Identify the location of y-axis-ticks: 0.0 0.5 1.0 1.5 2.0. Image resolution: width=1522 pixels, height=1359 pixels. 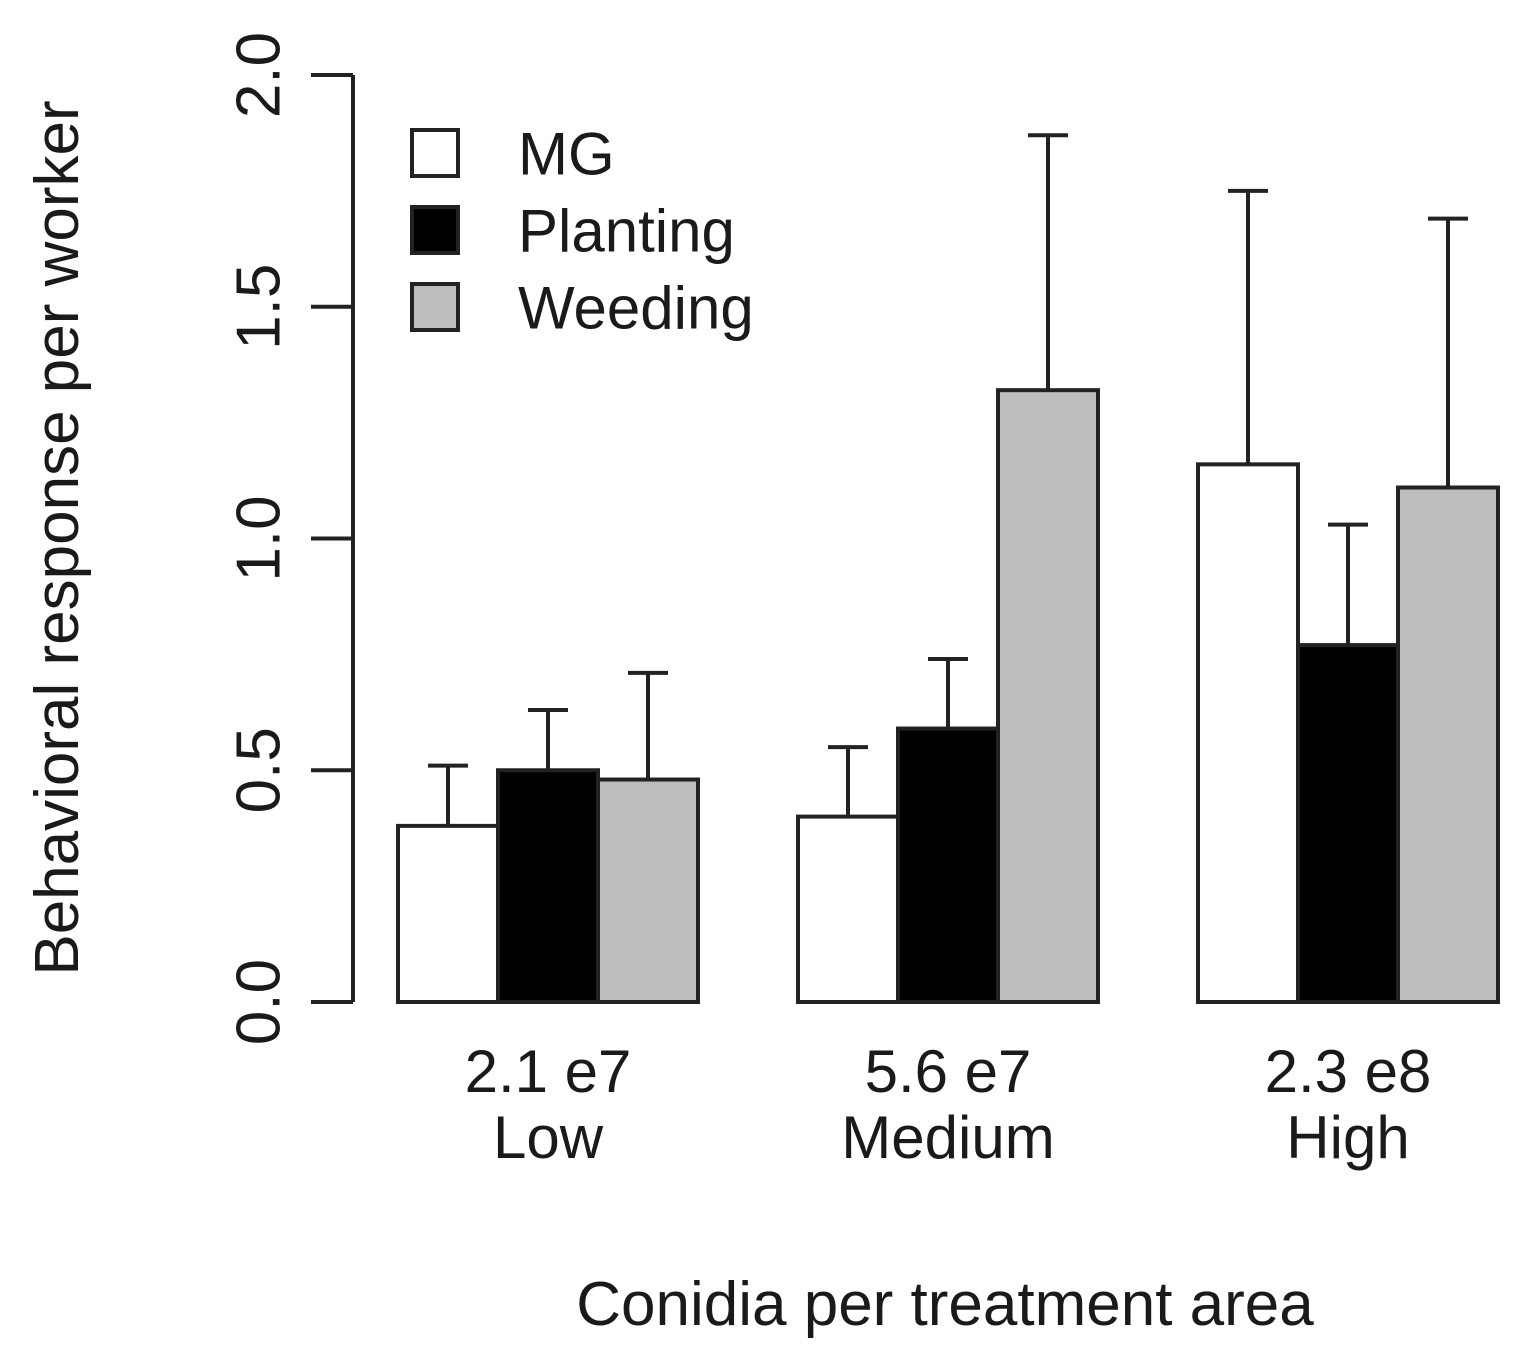
(289, 538).